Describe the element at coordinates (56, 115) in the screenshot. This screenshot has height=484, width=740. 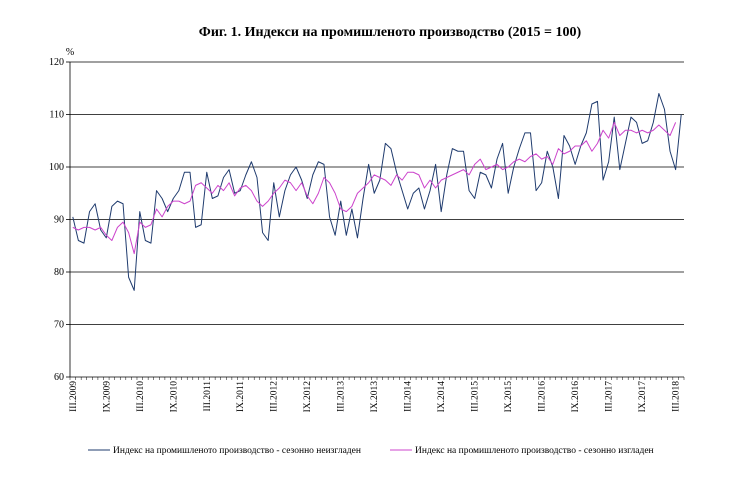
I see `y-tick-label-110: 110` at that location.